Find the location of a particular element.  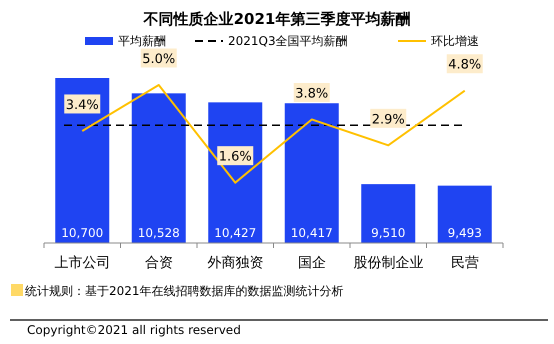

text: Copyright©2021 all rights reserved is located at coordinates (134, 330).